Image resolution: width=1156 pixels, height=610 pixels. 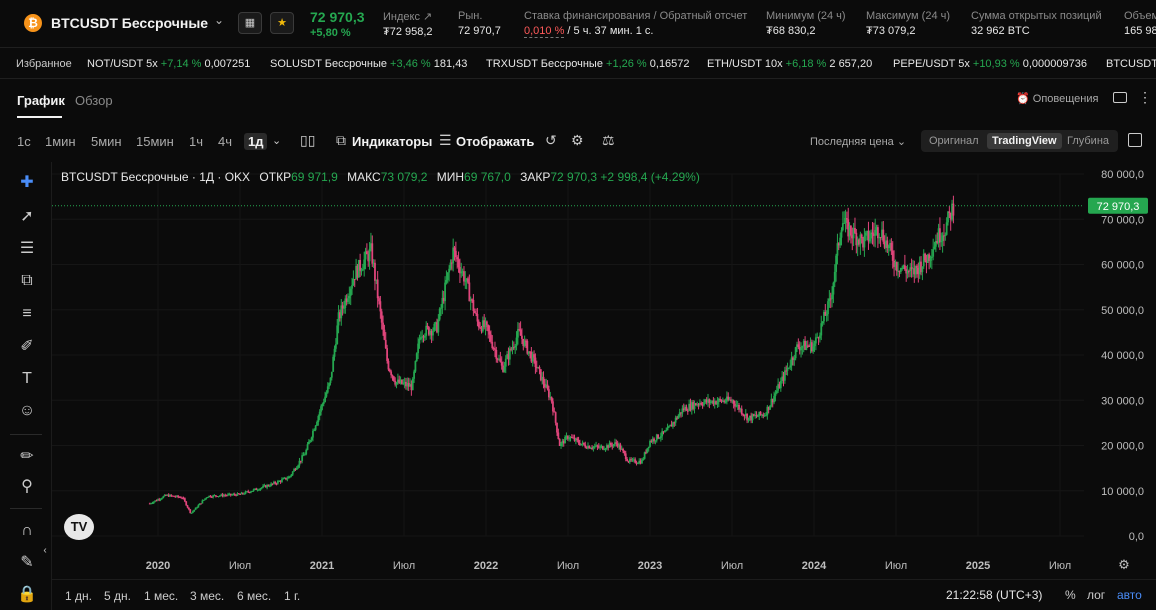 I want to click on y-tick-label: 30 000,0, so click(x=1122, y=401).